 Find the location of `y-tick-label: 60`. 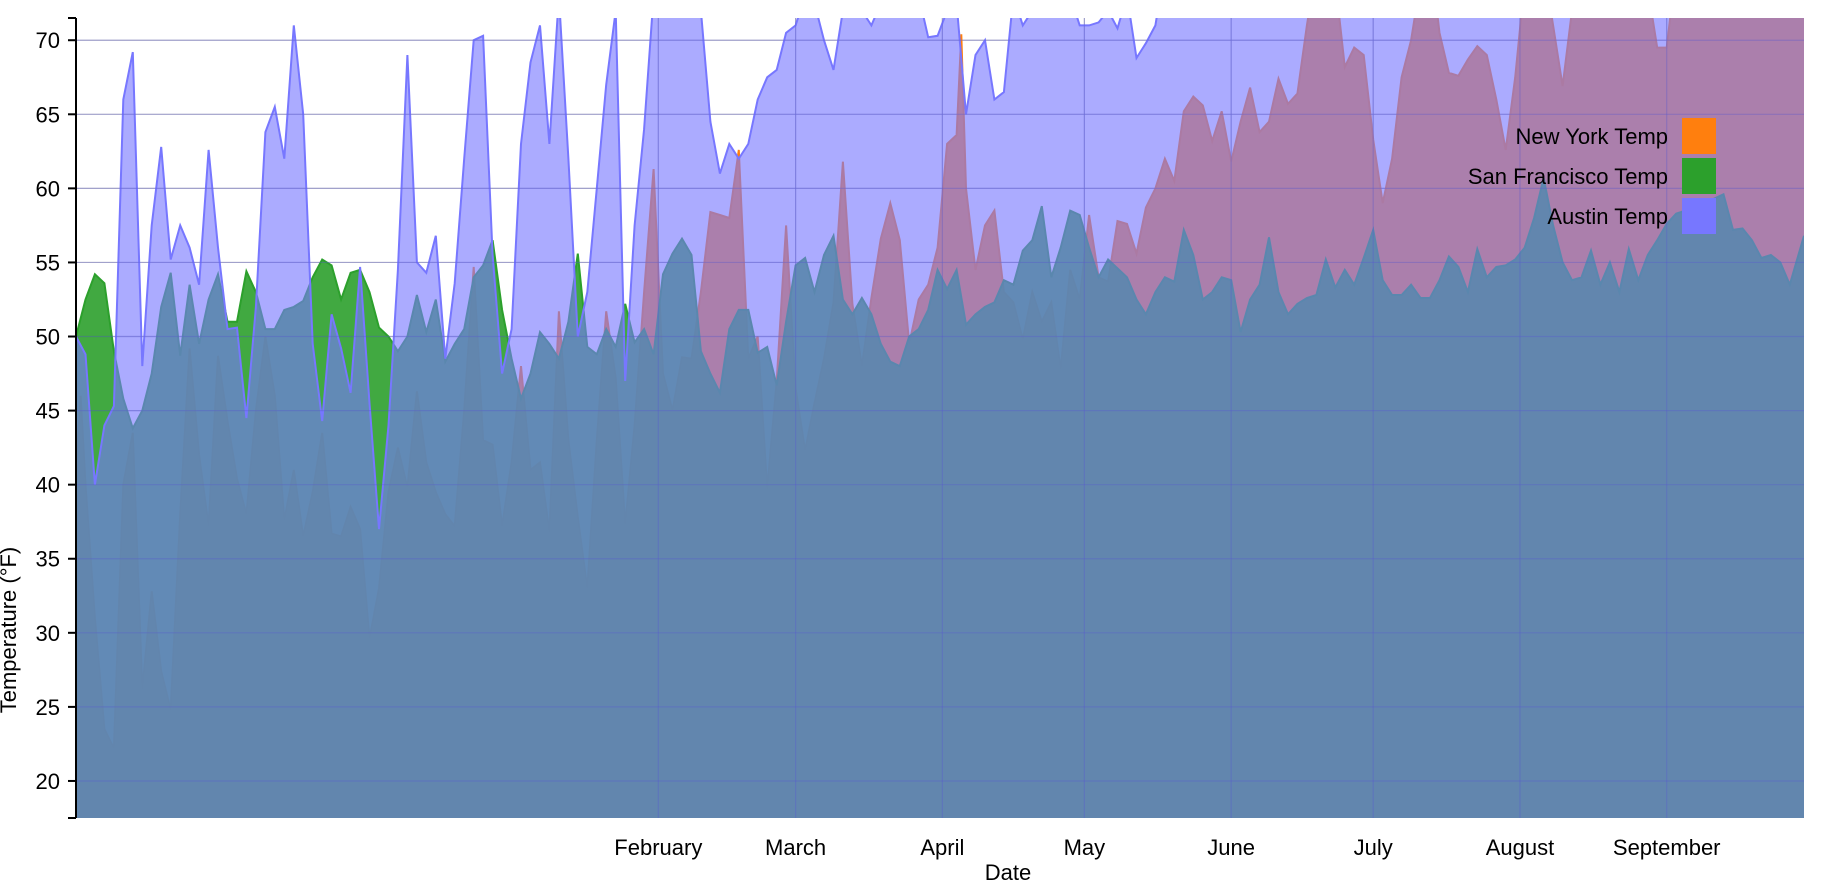

y-tick-label: 60 is located at coordinates (48, 188).